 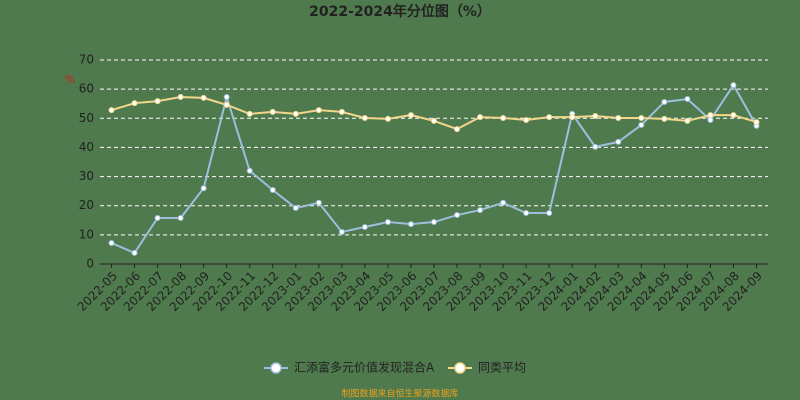 What do you see at coordinates (86, 234) in the screenshot?
I see `y-tick-label: 10` at bounding box center [86, 234].